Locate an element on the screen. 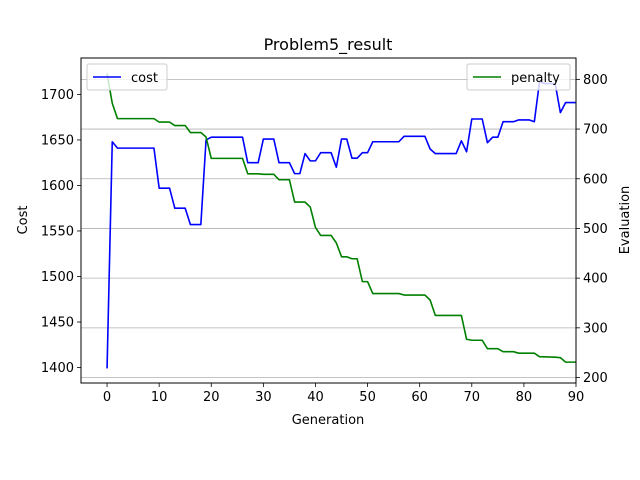 Image resolution: width=640 pixels, height=480 pixels. legend-cost-box is located at coordinates (127, 77).